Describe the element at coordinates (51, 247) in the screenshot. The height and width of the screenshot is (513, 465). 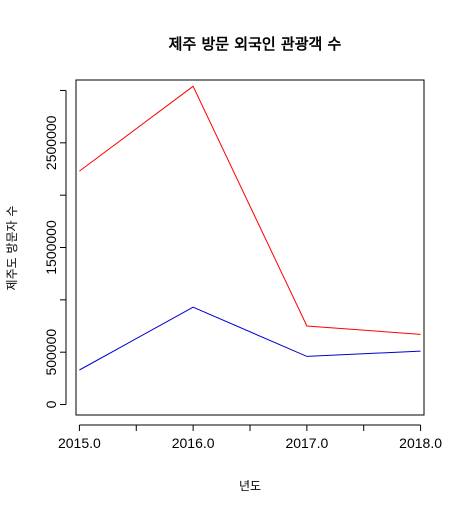
I see `y-tick-label: 1500000` at that location.